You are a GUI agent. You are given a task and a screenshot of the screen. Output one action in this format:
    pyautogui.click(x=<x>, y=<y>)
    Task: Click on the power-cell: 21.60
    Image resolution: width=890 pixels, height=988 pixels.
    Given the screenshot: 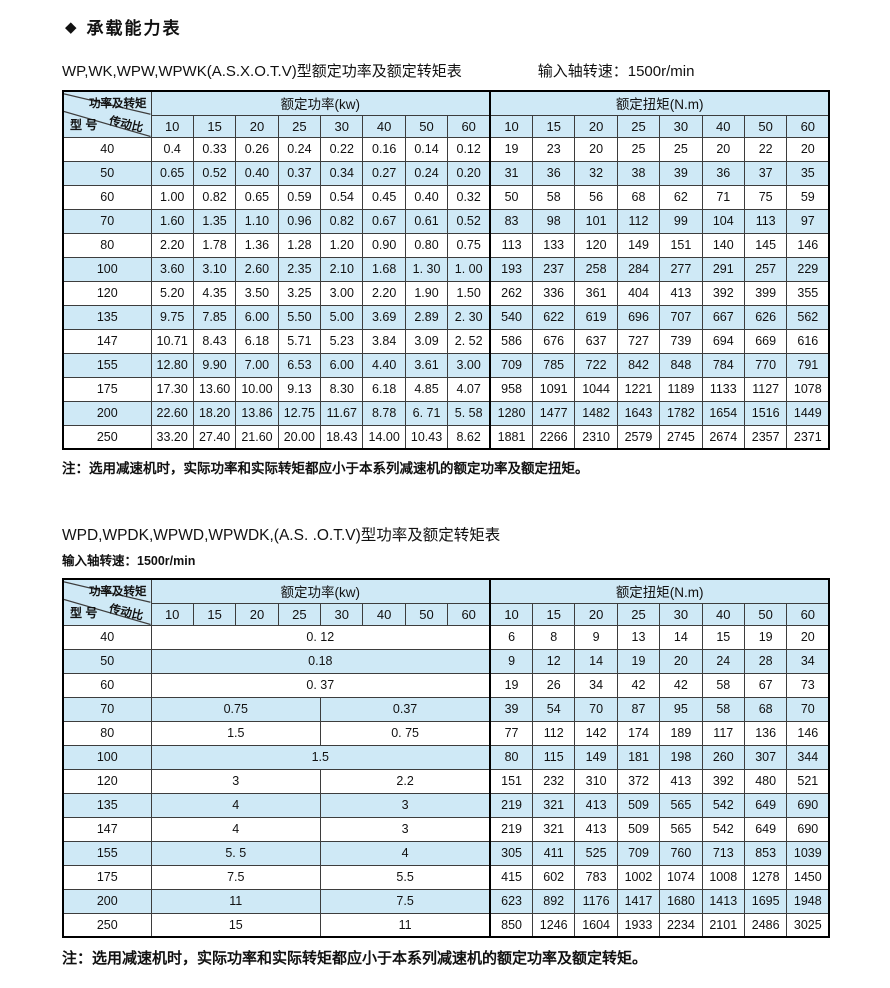 What is the action you would take?
    pyautogui.click(x=257, y=437)
    